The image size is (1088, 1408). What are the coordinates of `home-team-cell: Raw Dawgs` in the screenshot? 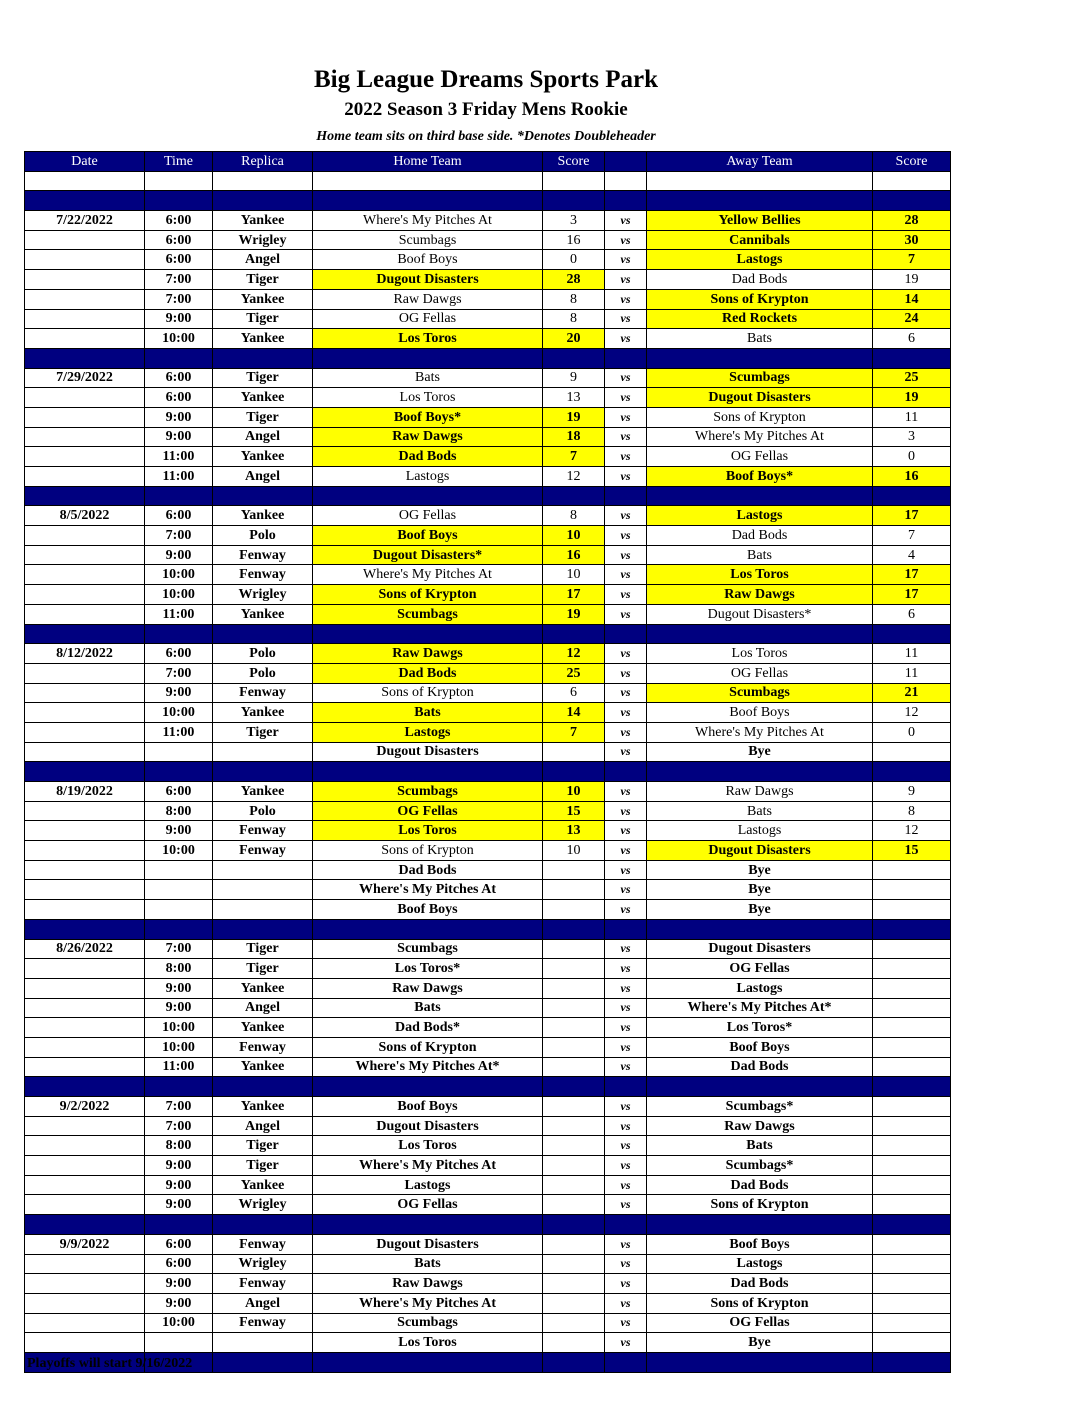 It's located at (427, 653).